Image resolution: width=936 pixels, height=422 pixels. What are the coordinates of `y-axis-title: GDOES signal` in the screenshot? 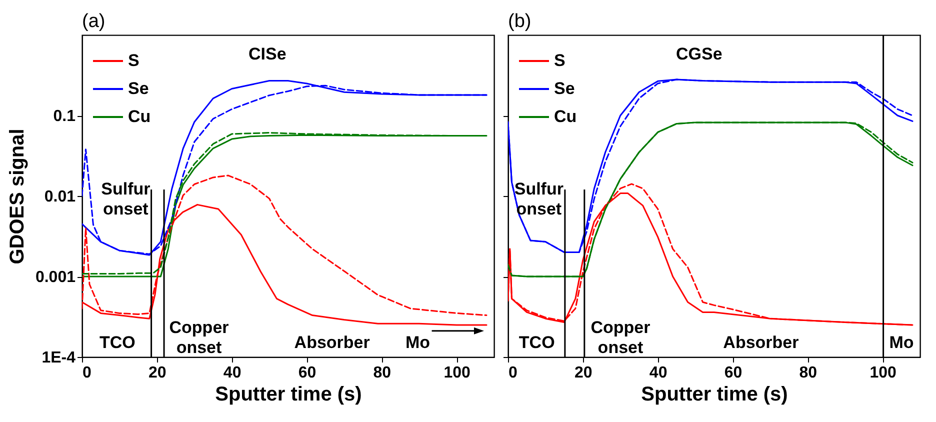 It's located at (17, 196).